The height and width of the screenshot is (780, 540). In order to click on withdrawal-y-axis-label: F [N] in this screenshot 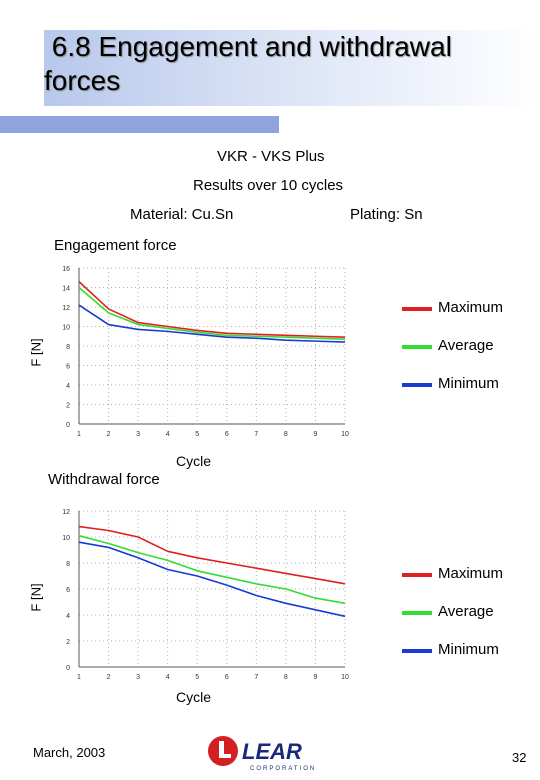, I will do `click(36, 597)`.